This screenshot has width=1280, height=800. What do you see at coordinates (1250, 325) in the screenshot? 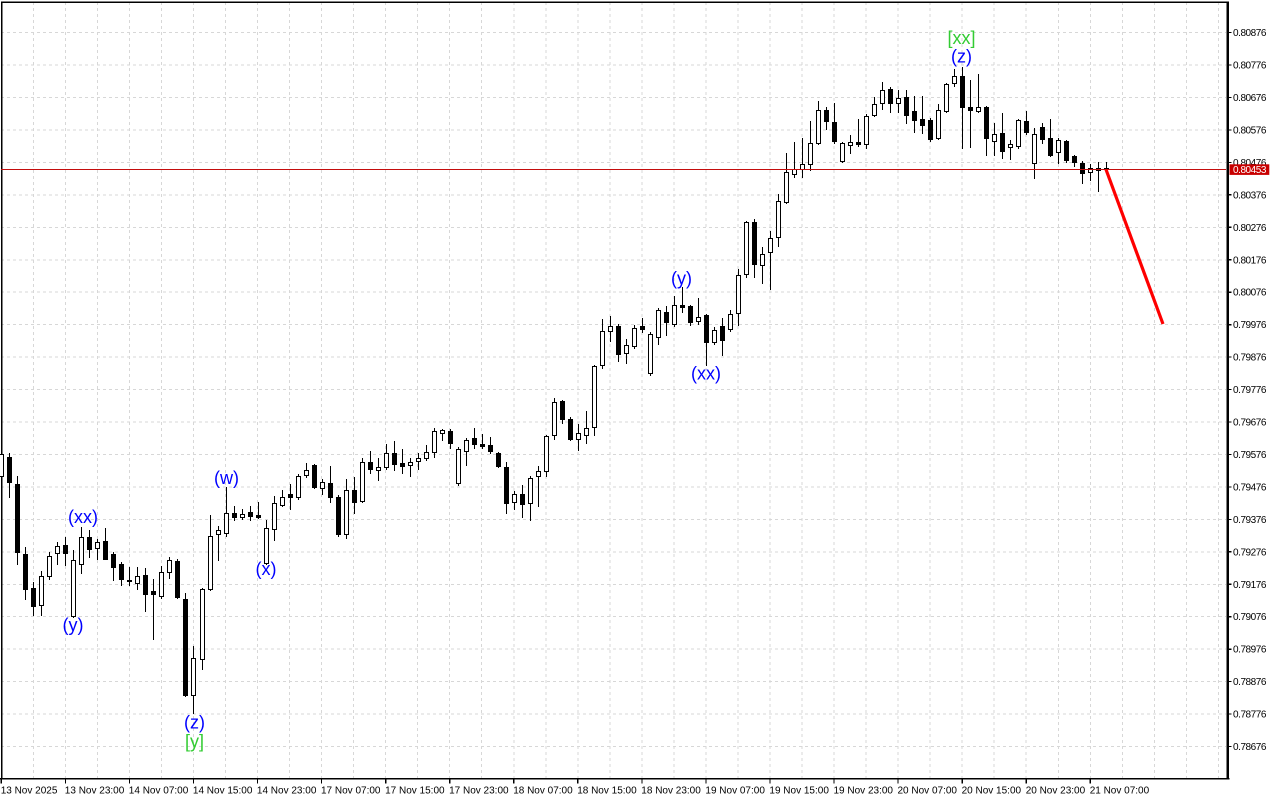
I see `svg-text: 0.79976` at bounding box center [1250, 325].